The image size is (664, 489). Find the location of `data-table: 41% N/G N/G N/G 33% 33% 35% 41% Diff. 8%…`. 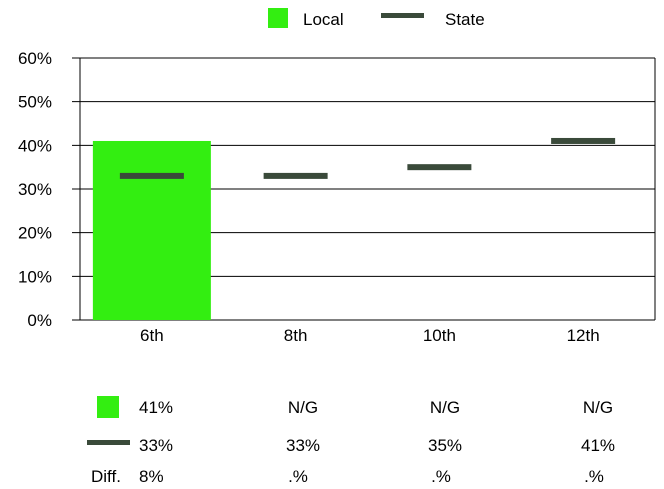

data-table: 41% N/G N/G N/G 33% 33% 35% 41% Diff. 8%… is located at coordinates (351, 441).